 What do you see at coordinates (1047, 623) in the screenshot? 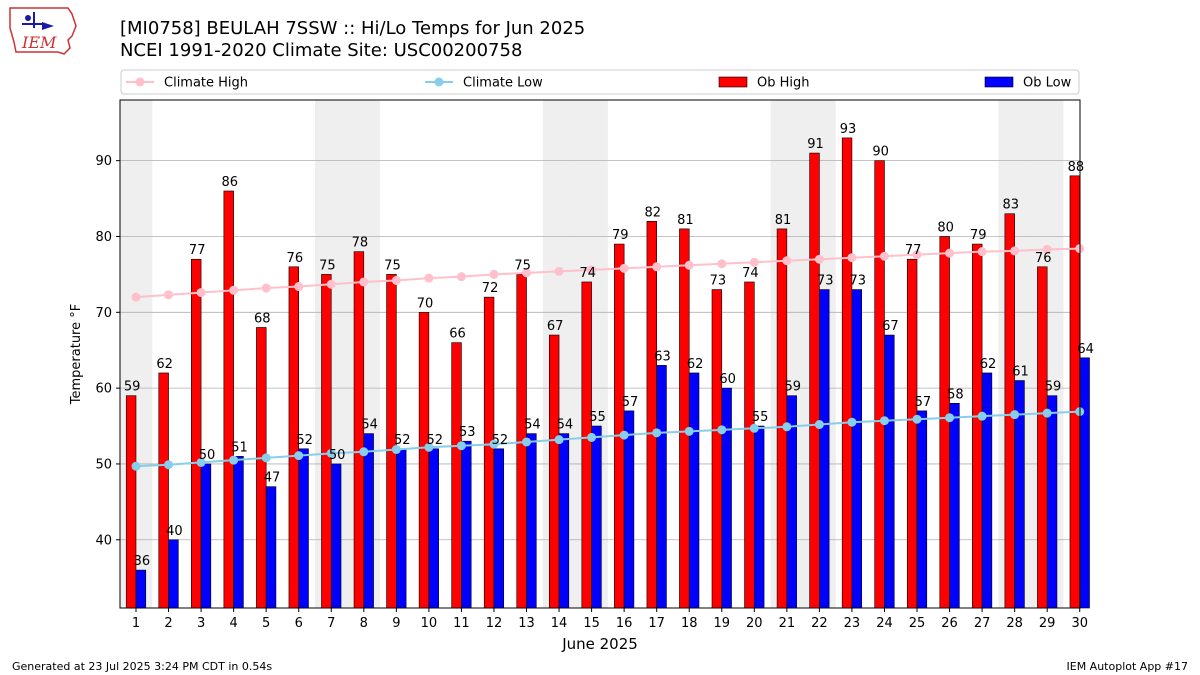
I see `xtick-label: 29` at bounding box center [1047, 623].